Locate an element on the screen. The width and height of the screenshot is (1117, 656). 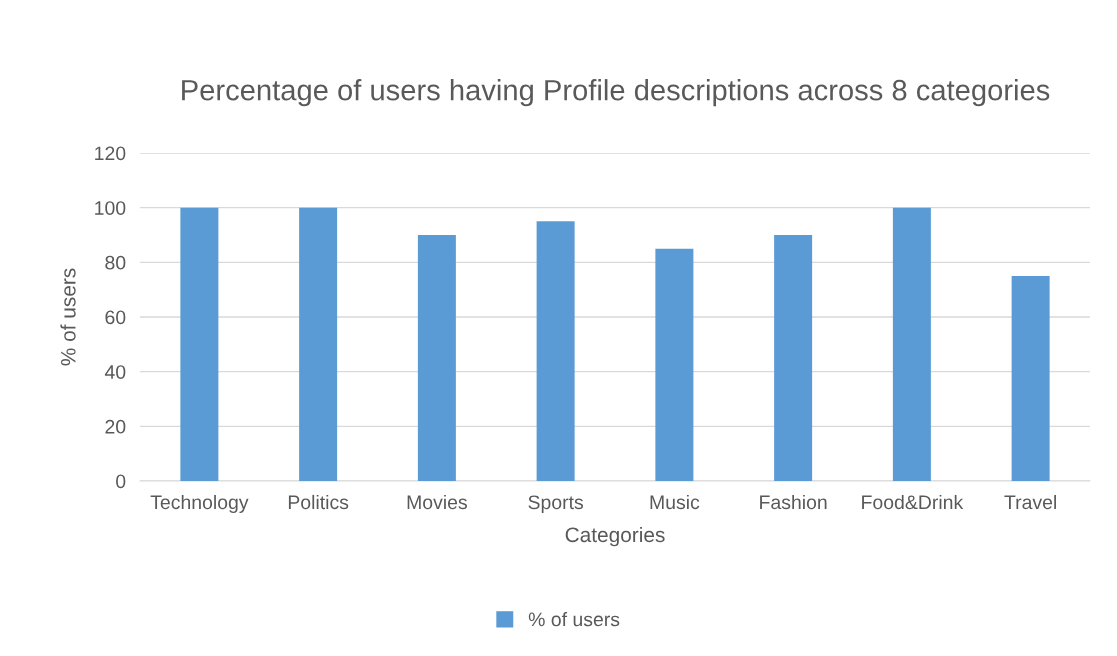
x-axis-title: Categories is located at coordinates (615, 536).